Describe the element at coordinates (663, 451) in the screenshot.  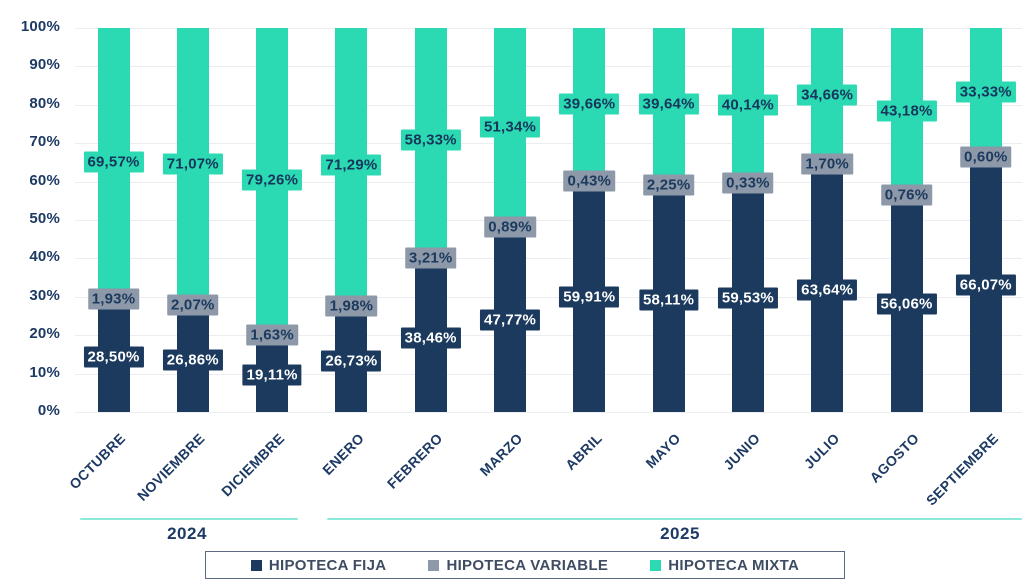
I see `x-axis-label-mayo: MAYO` at that location.